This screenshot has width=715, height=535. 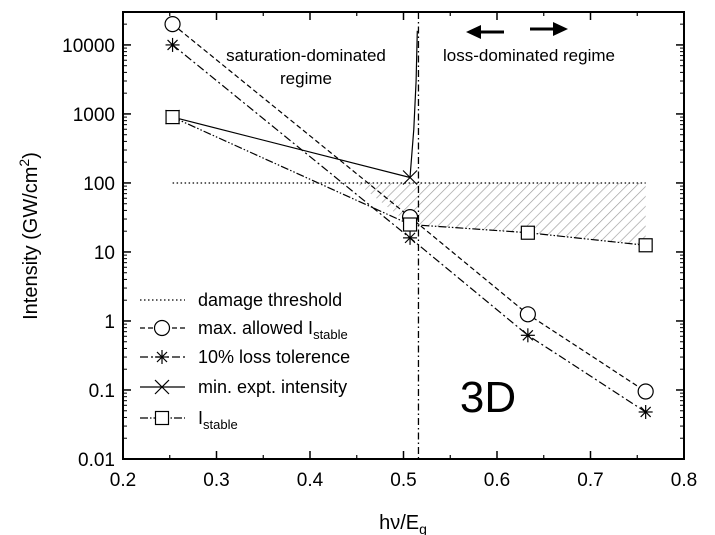 I want to click on series-line-min_expt, so click(x=291, y=147).